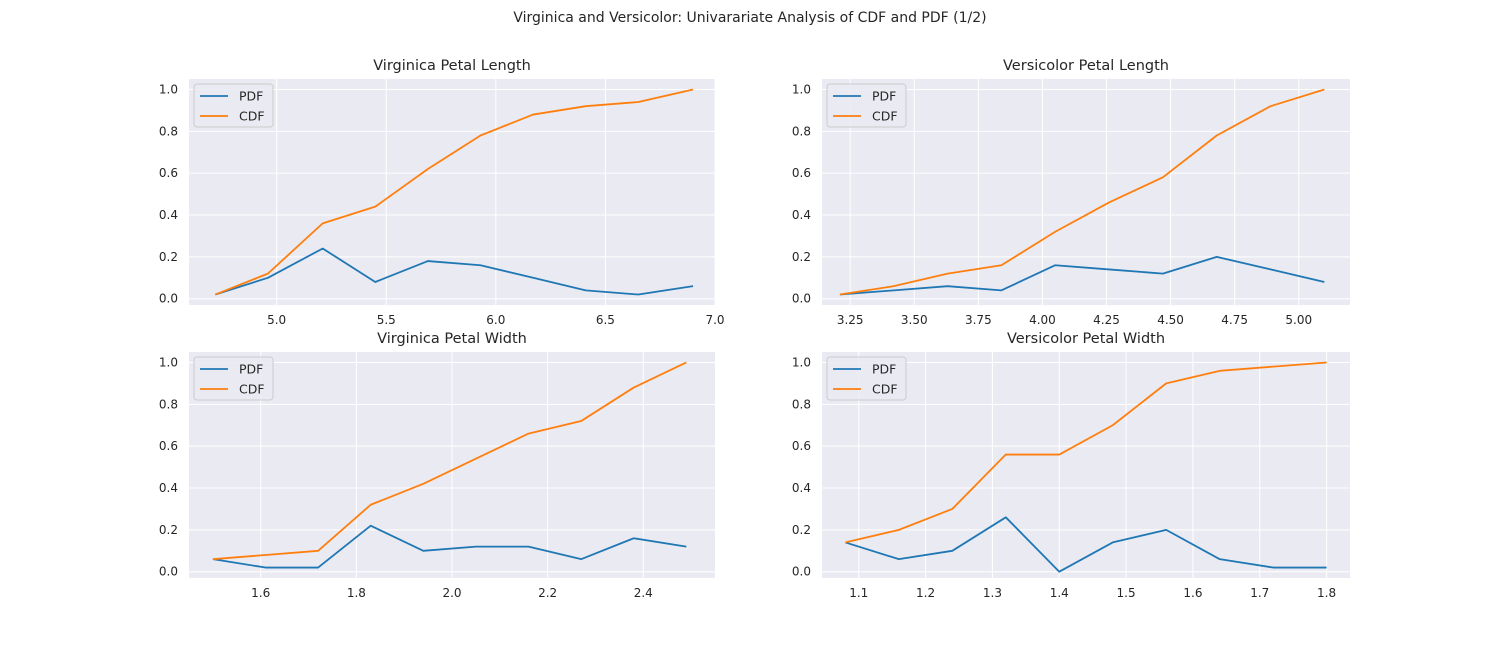 Image resolution: width=1500 pixels, height=650 pixels. What do you see at coordinates (978, 320) in the screenshot?
I see `x-tick-label: 3.75` at bounding box center [978, 320].